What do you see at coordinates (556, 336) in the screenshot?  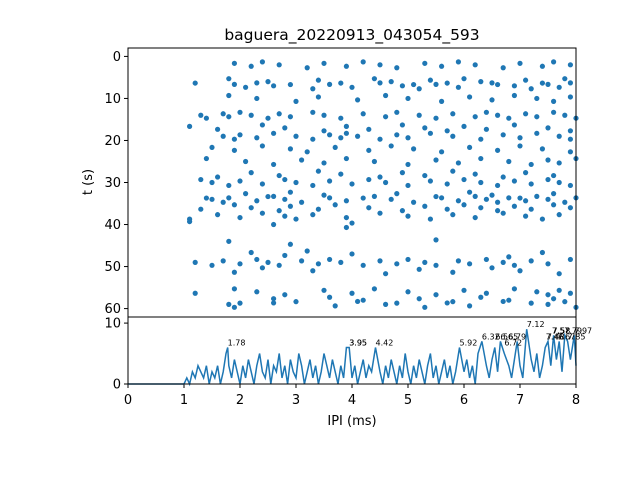 I see `peak-label: 7.48` at bounding box center [556, 336].